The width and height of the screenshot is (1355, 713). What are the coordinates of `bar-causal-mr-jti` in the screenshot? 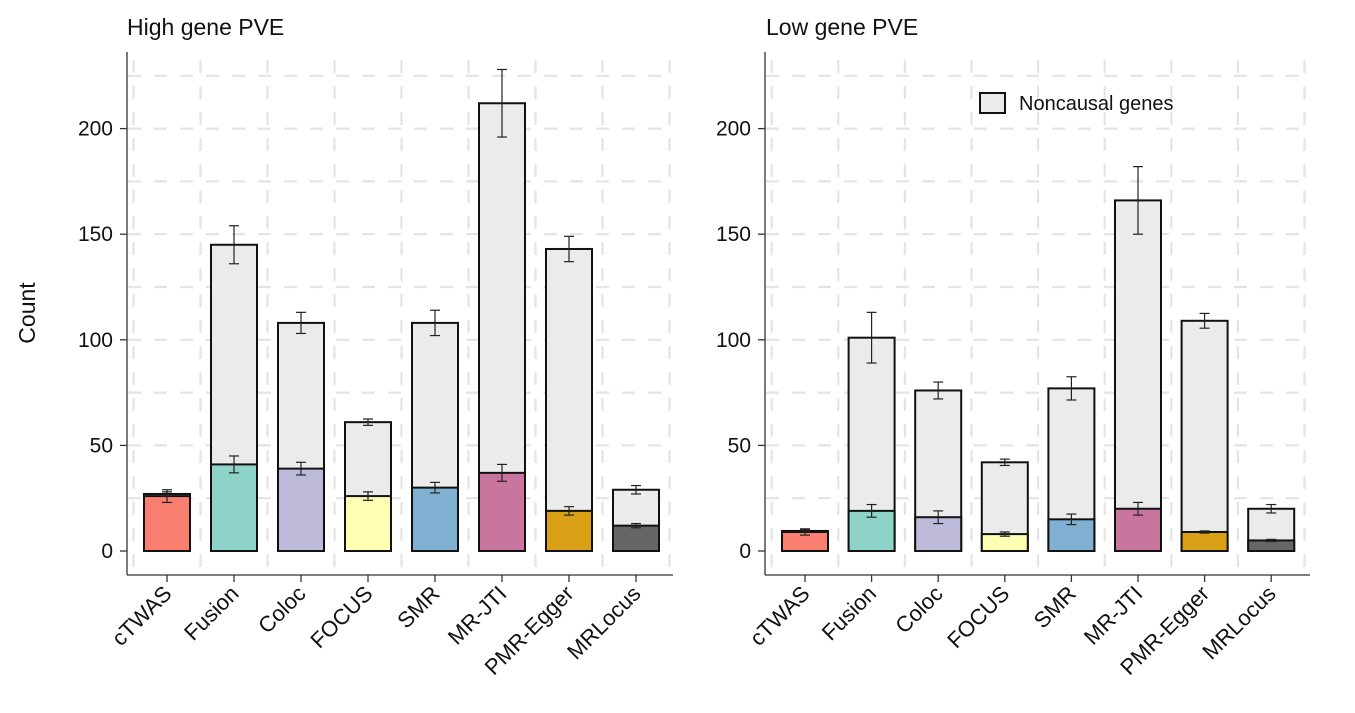 It's located at (502, 511).